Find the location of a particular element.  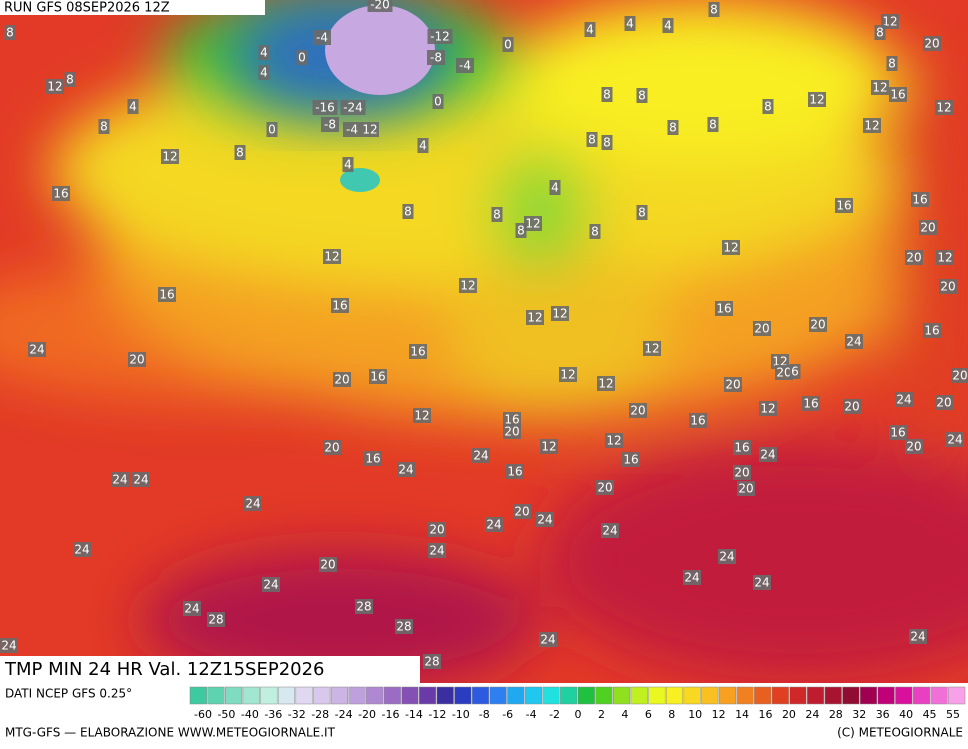

run-label: RUN GFS 08SEP2026 12Z is located at coordinates (87, 8).